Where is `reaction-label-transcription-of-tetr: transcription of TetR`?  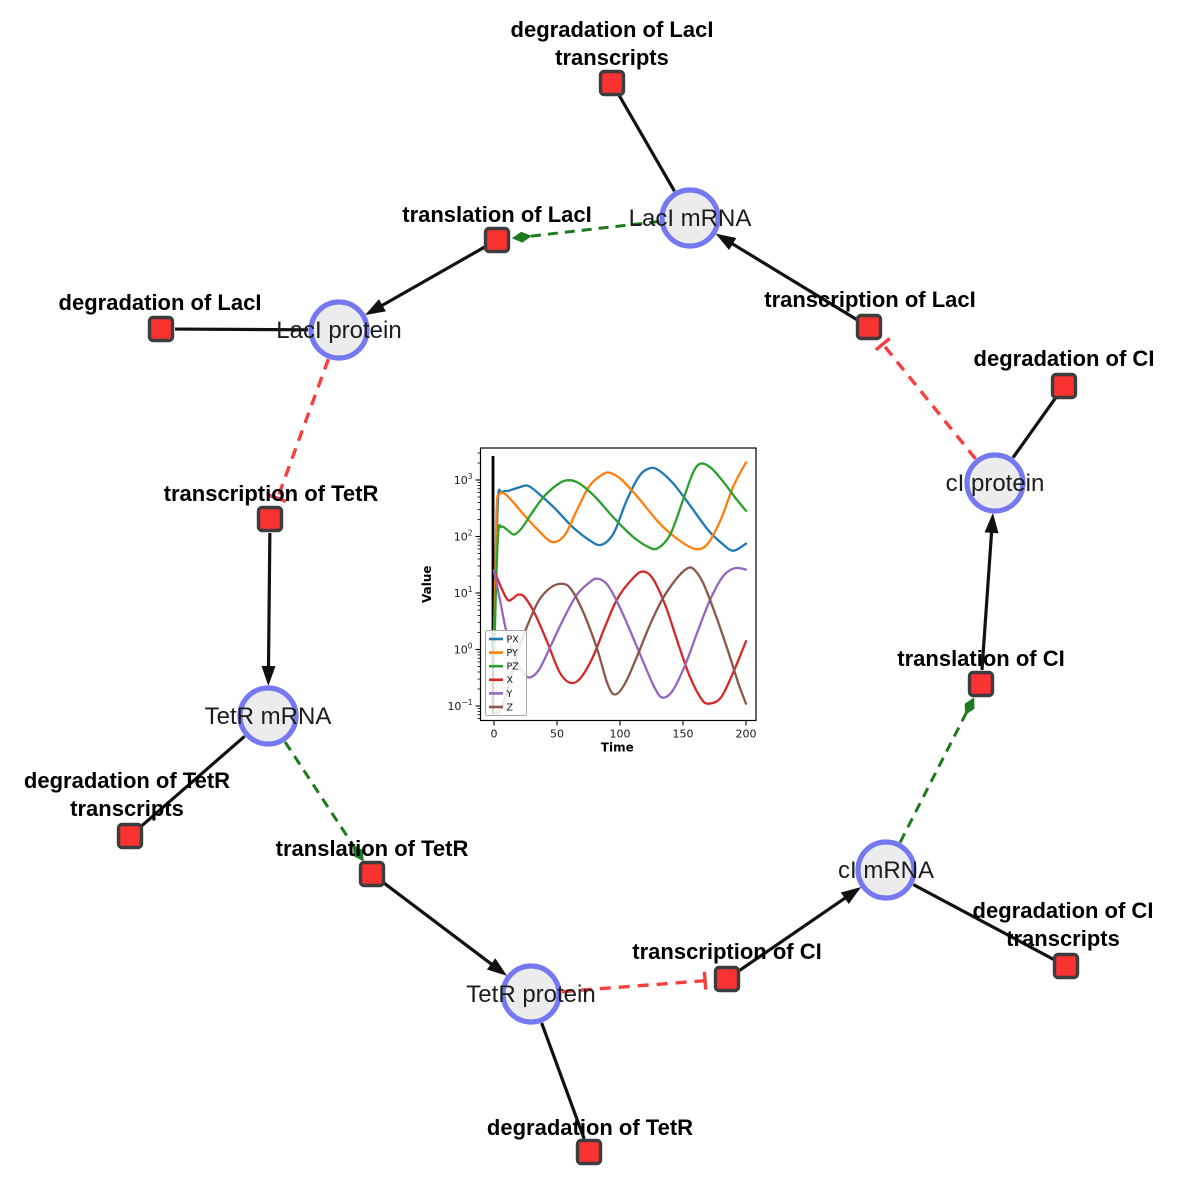 reaction-label-transcription-of-tetr: transcription of TetR is located at coordinates (271, 493).